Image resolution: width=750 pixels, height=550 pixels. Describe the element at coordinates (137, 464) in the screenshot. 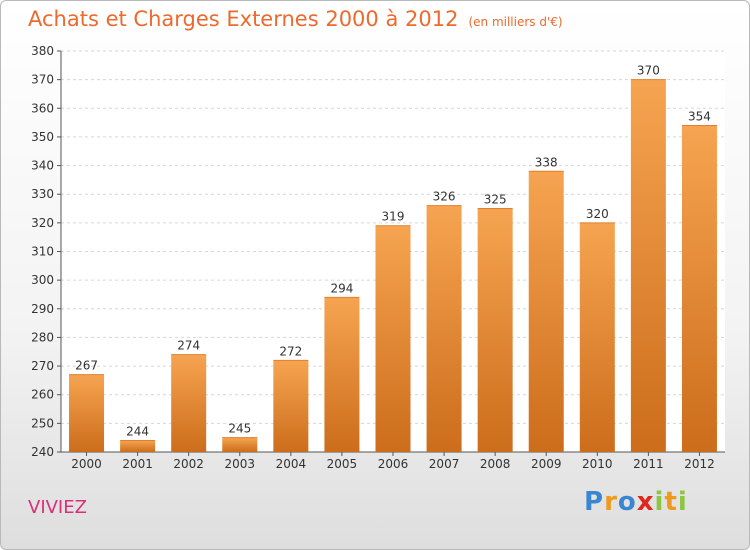

I see `x-tick-label: 2001` at that location.